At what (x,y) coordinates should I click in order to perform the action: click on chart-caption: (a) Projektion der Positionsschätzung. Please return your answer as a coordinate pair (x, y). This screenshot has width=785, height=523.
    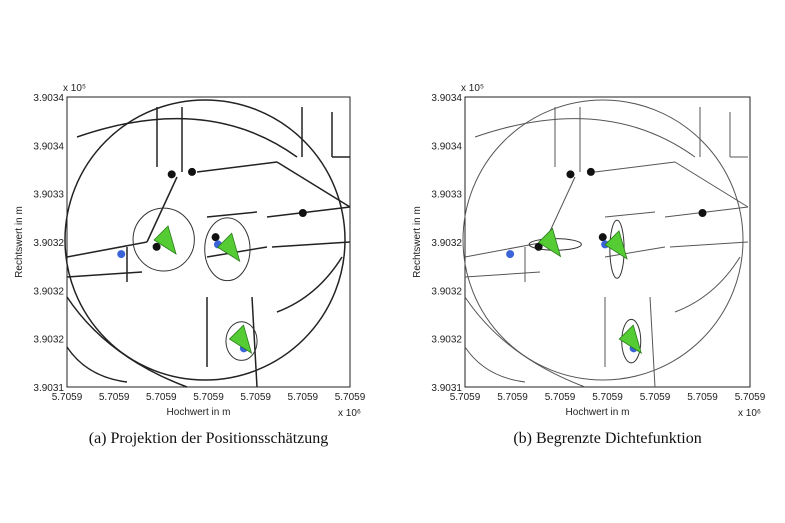
    Looking at the image, I should click on (209, 438).